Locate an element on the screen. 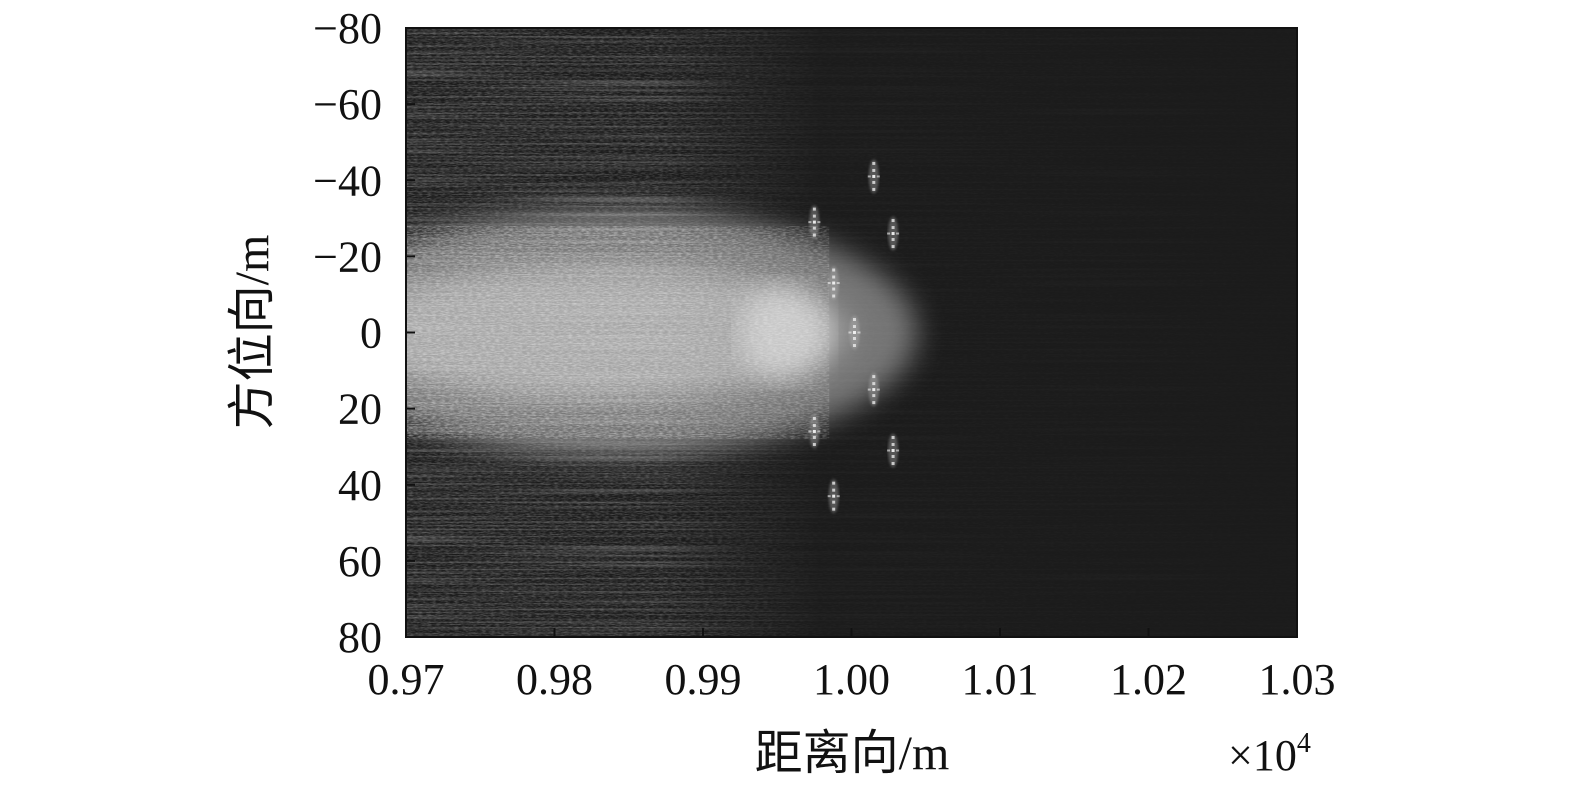 The width and height of the screenshot is (1575, 791). y-axis-label: 方位向/m is located at coordinates (252, 332).